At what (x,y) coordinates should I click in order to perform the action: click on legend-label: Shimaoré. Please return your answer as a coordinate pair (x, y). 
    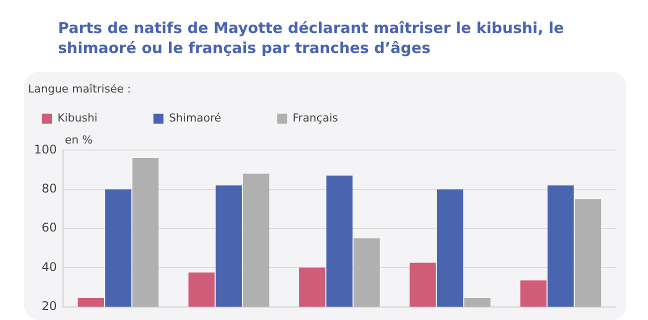
    Looking at the image, I should click on (216, 118).